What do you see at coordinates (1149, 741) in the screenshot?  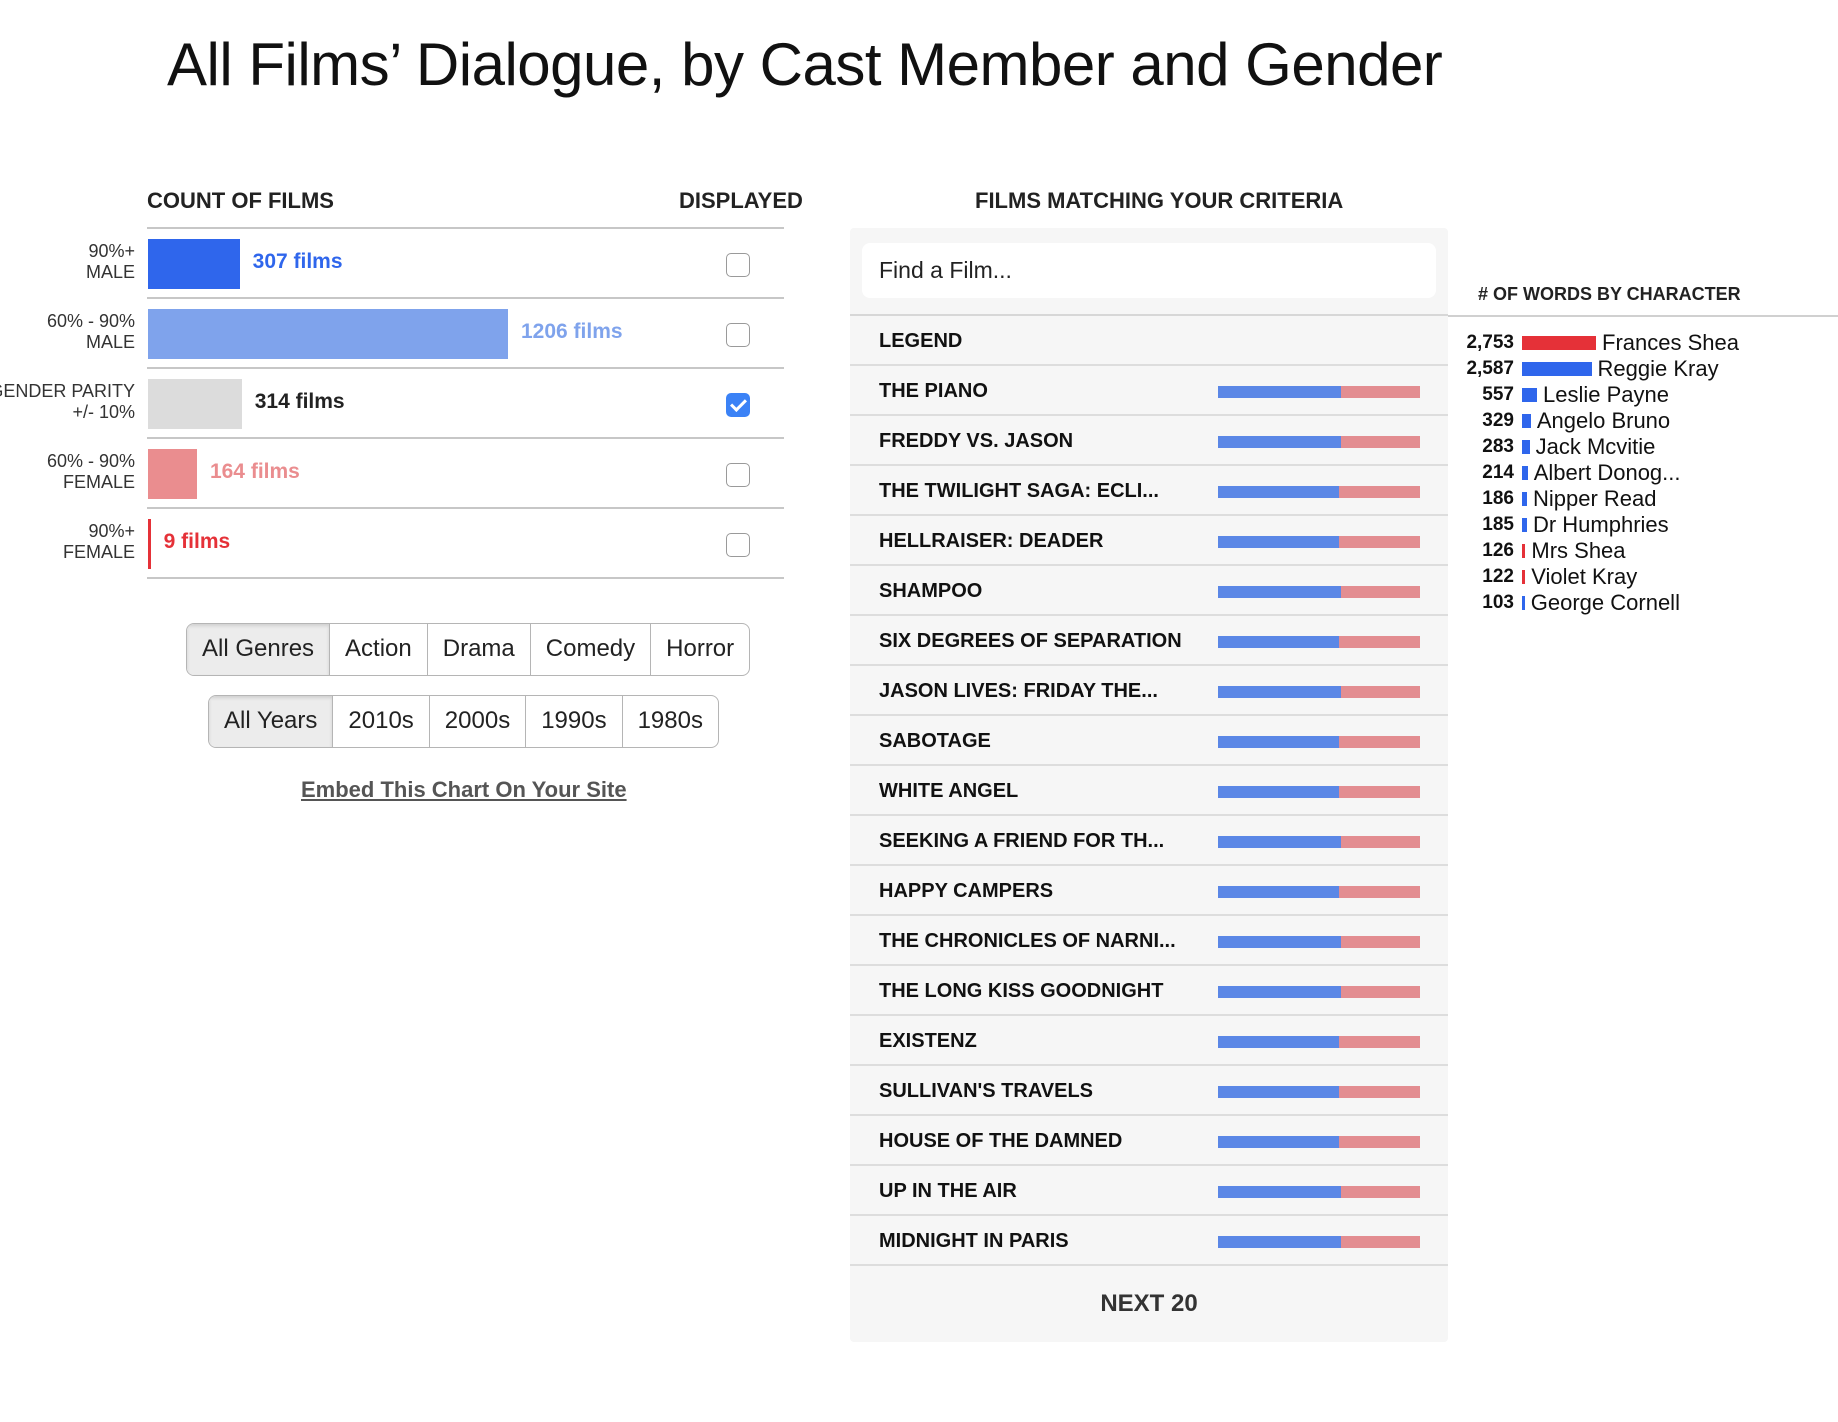 I see `film-row: SABOTAGE` at bounding box center [1149, 741].